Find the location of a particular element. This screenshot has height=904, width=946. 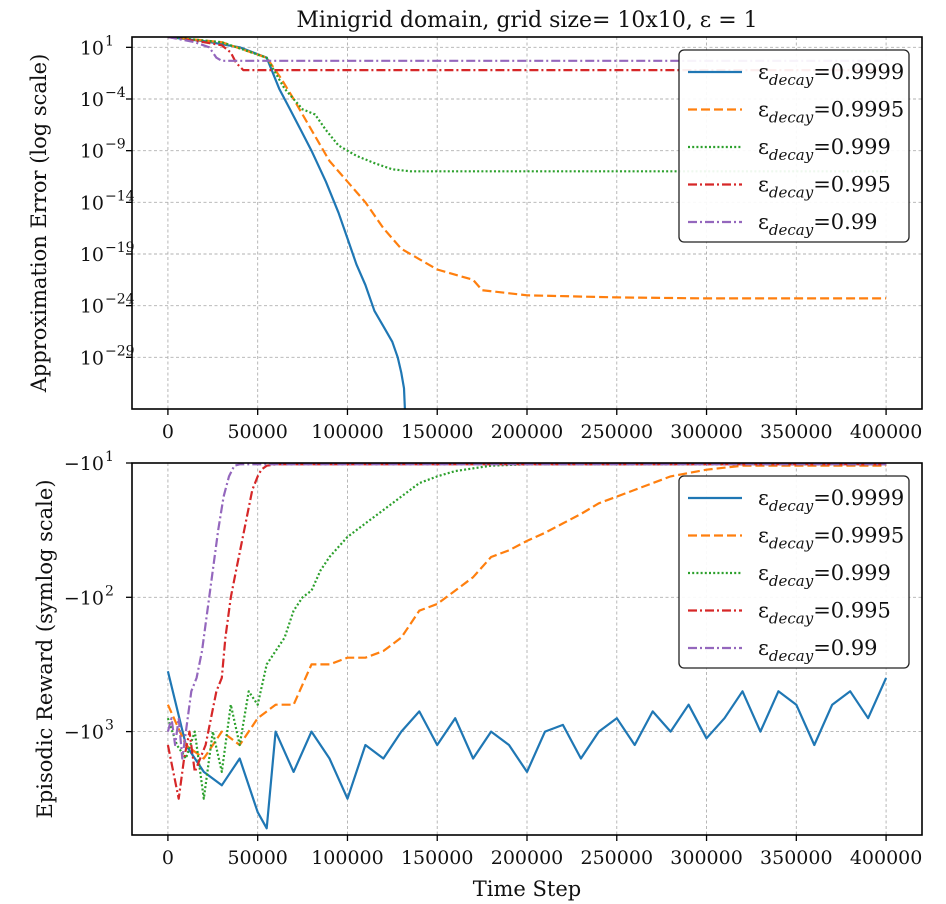

y-tick-exponent: −19 is located at coordinates (120, 248).